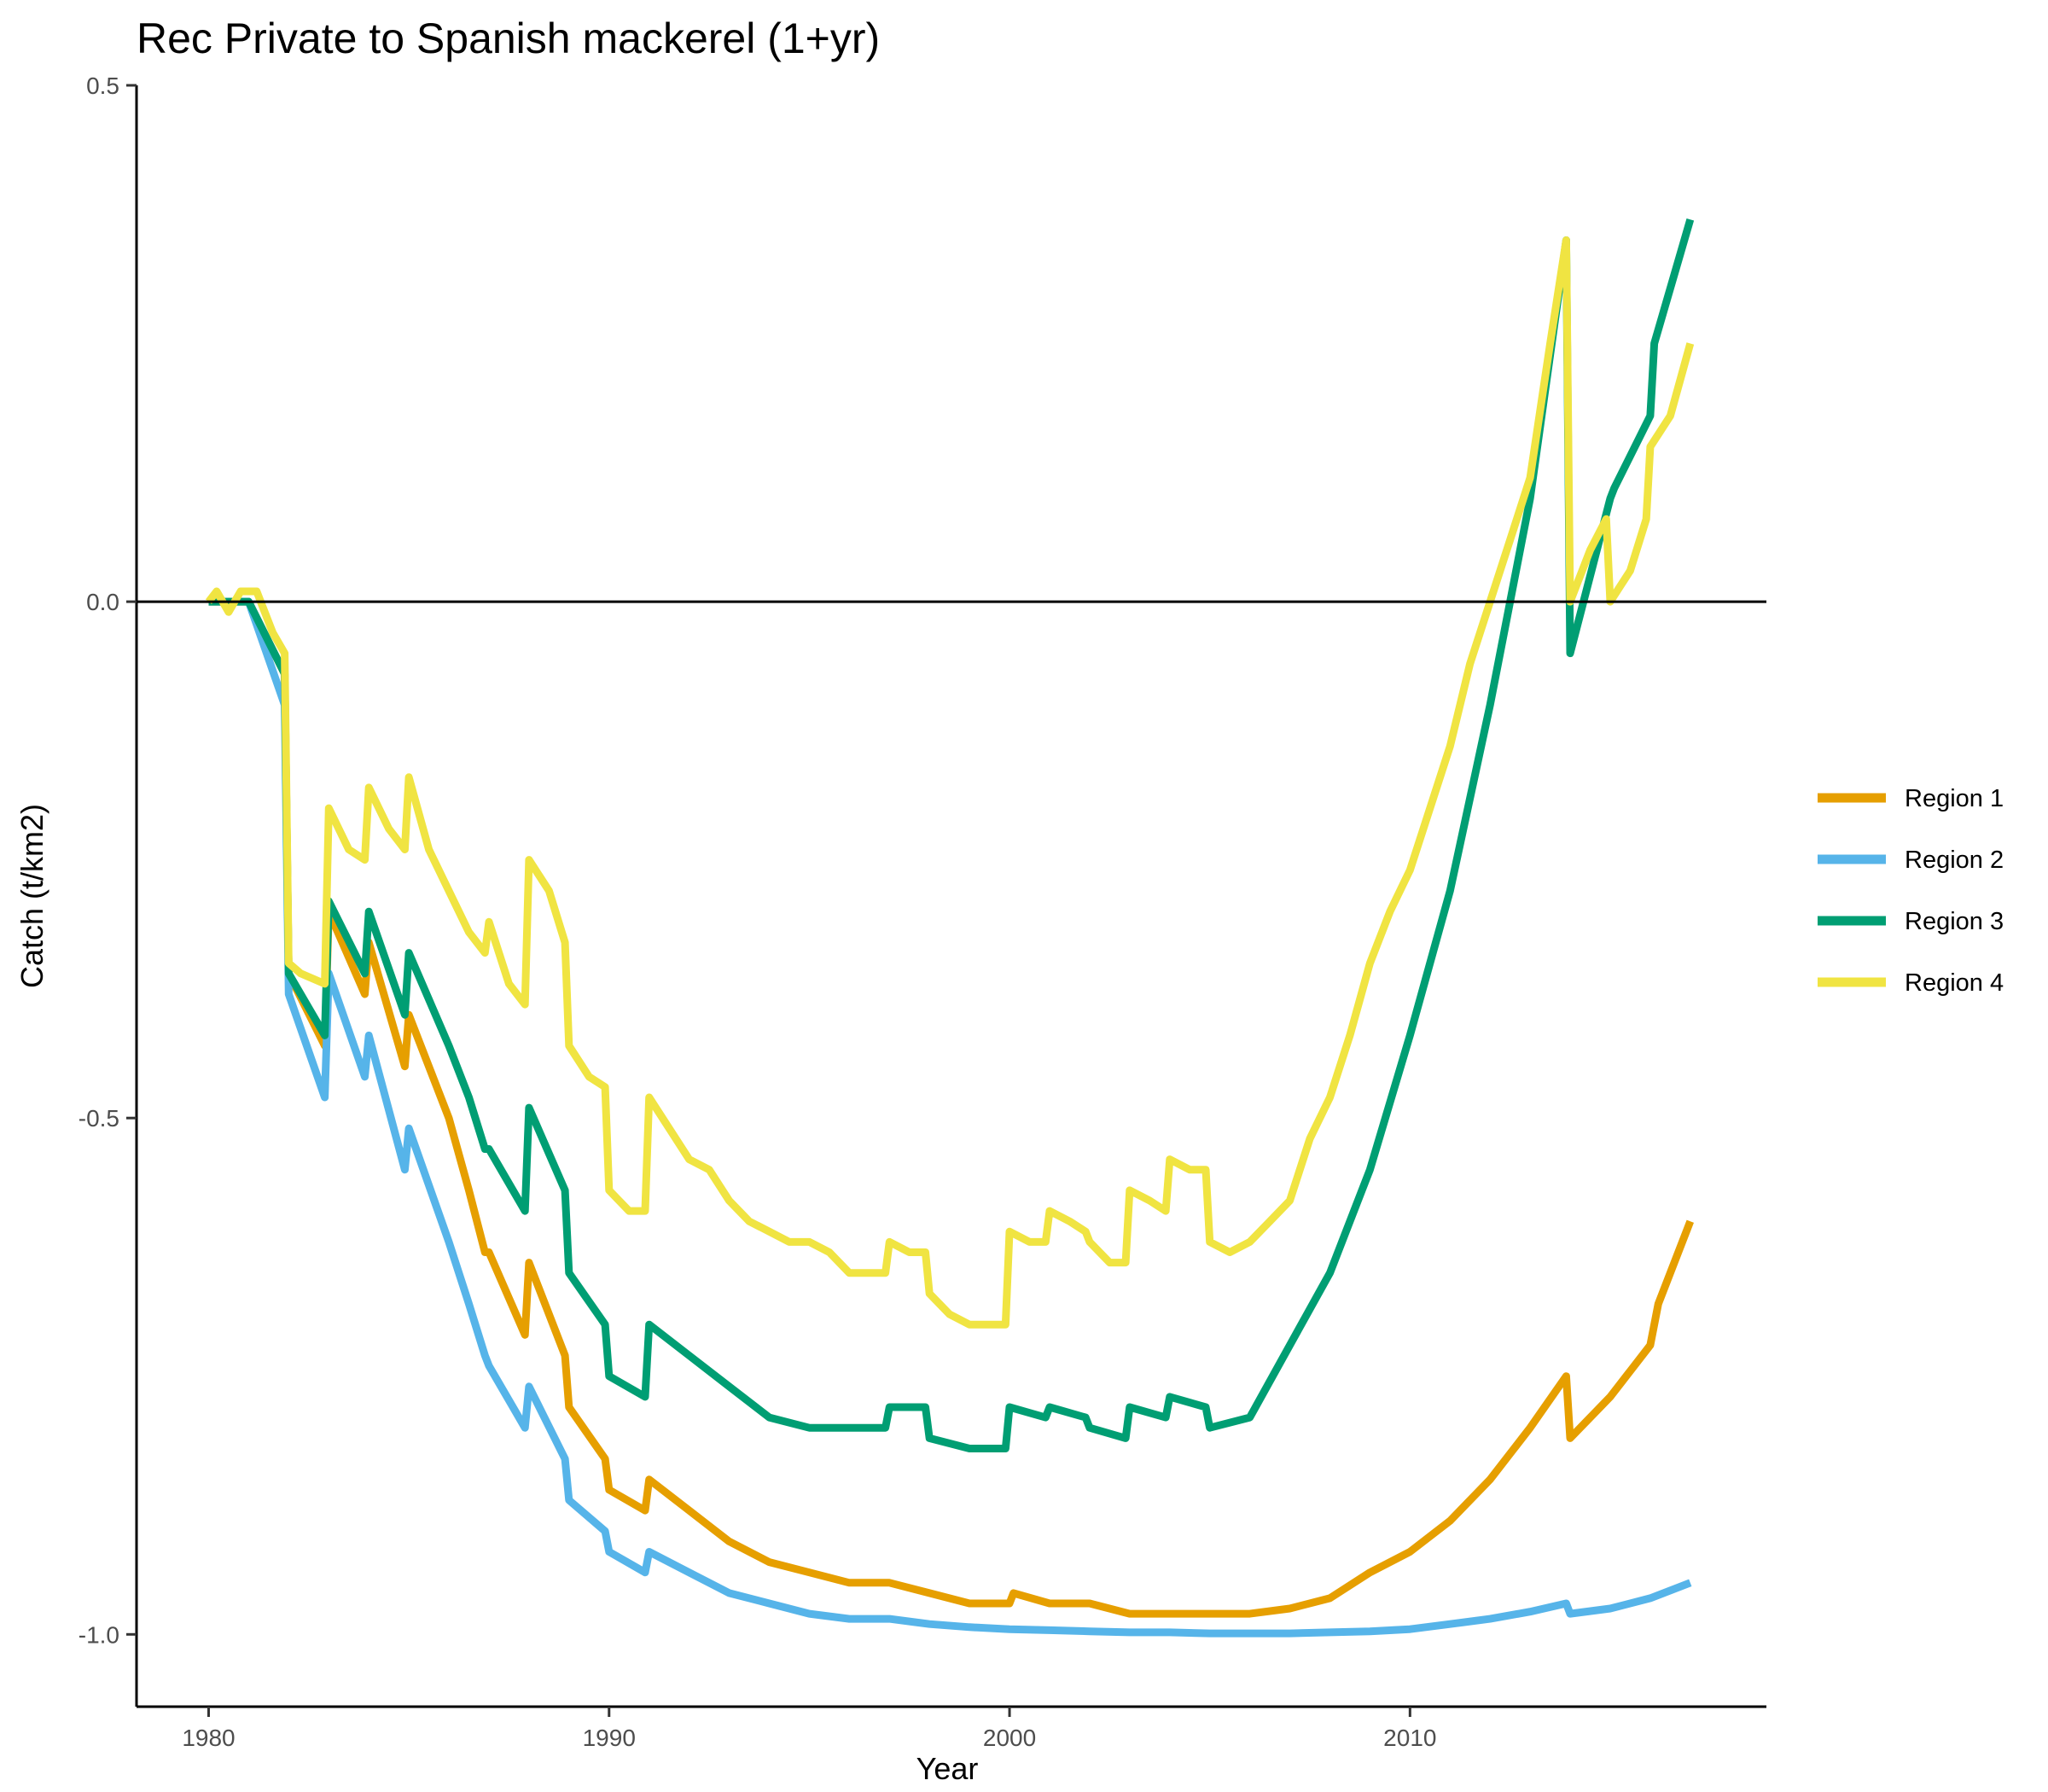 The image size is (2048, 1792). Describe the element at coordinates (609, 1738) in the screenshot. I see `x-tick-label: 1990` at that location.